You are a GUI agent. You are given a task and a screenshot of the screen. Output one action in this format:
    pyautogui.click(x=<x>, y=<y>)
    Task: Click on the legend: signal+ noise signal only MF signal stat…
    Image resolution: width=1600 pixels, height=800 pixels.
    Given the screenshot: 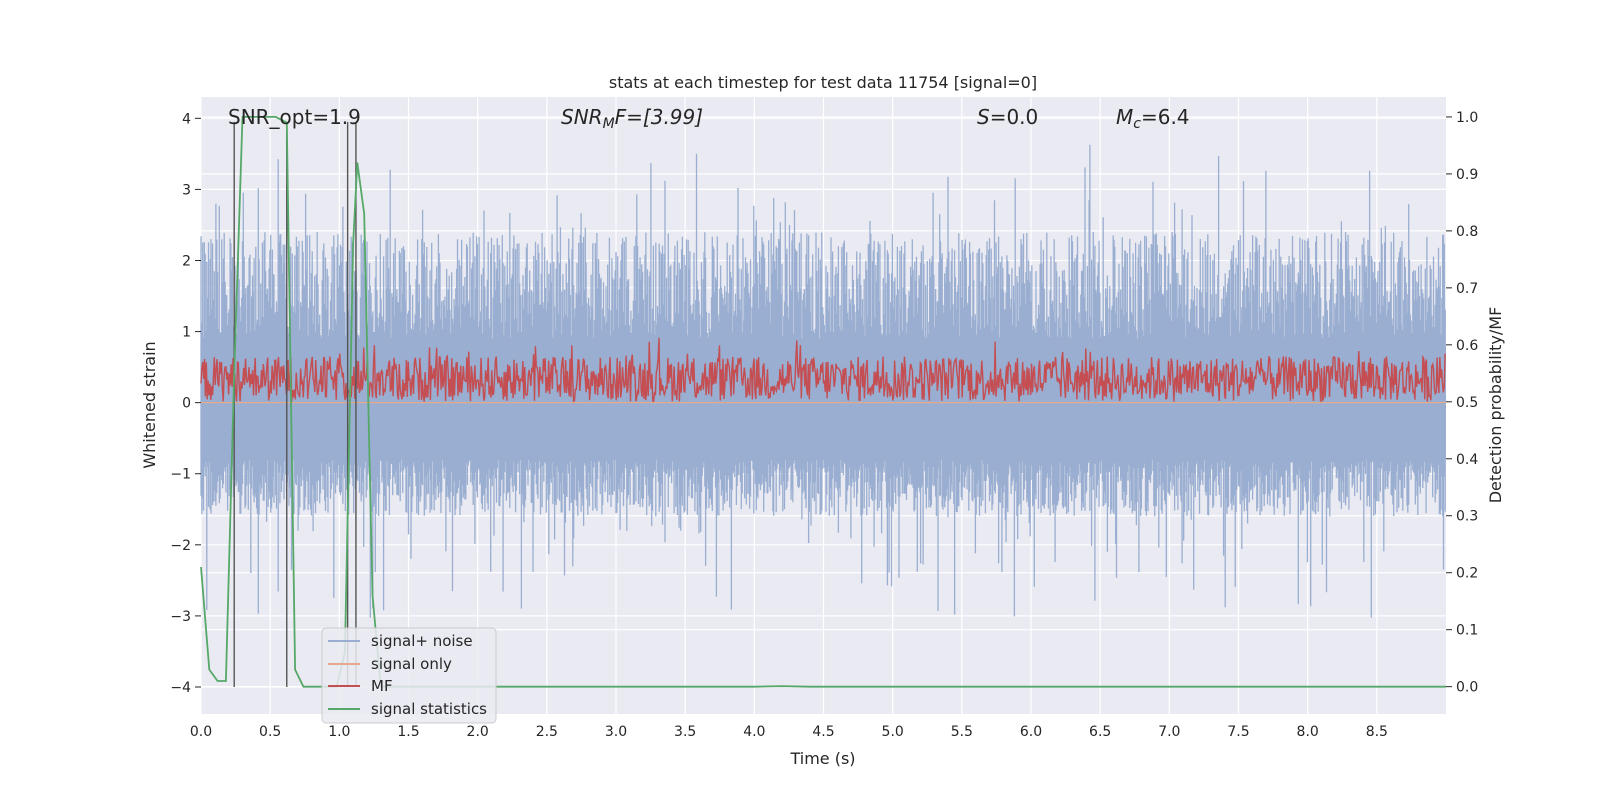 What is the action you would take?
    pyautogui.click(x=409, y=675)
    